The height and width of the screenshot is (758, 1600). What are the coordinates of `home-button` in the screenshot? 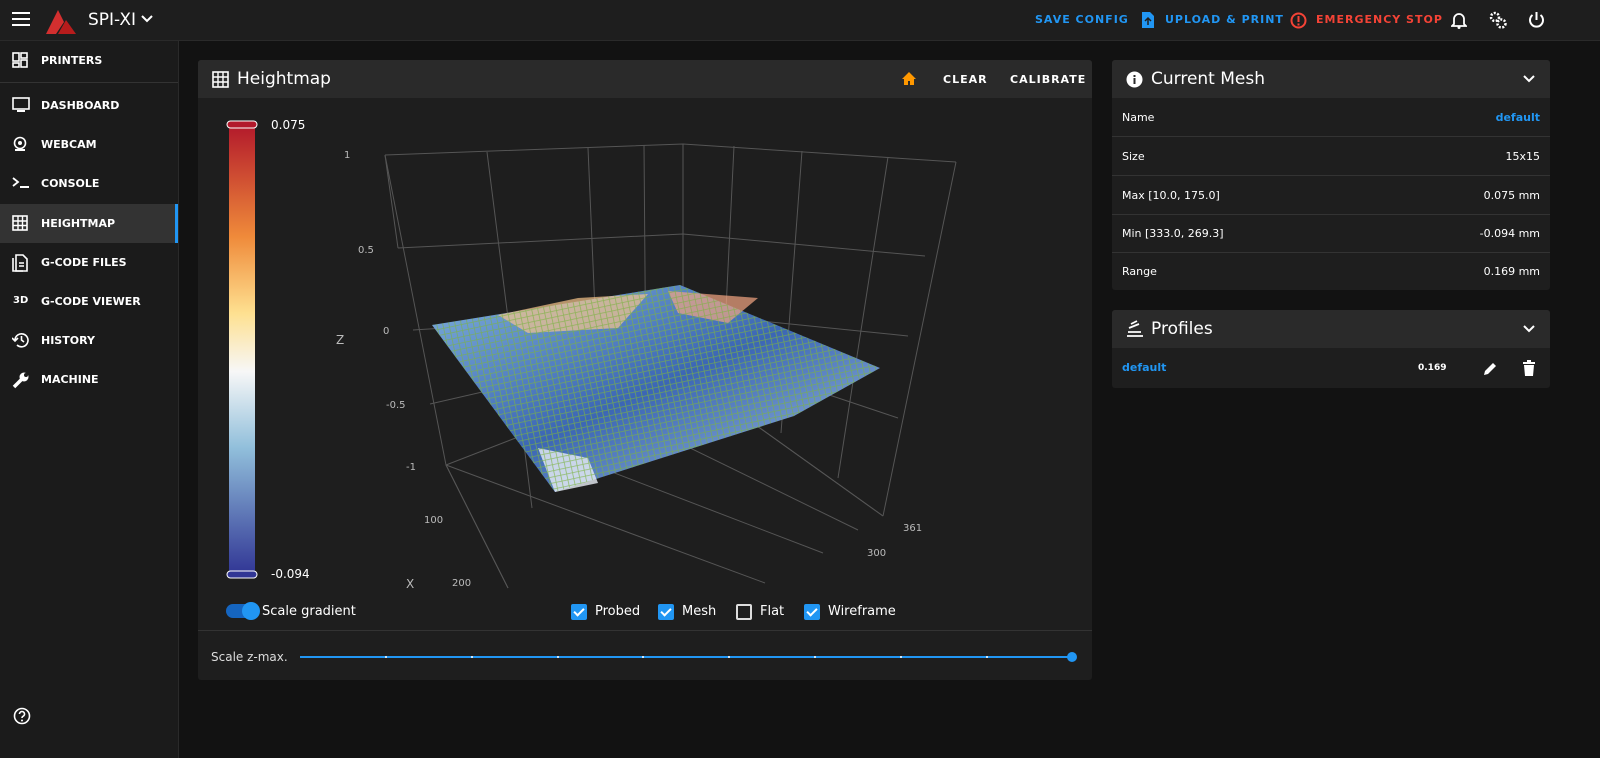 It's located at (909, 78).